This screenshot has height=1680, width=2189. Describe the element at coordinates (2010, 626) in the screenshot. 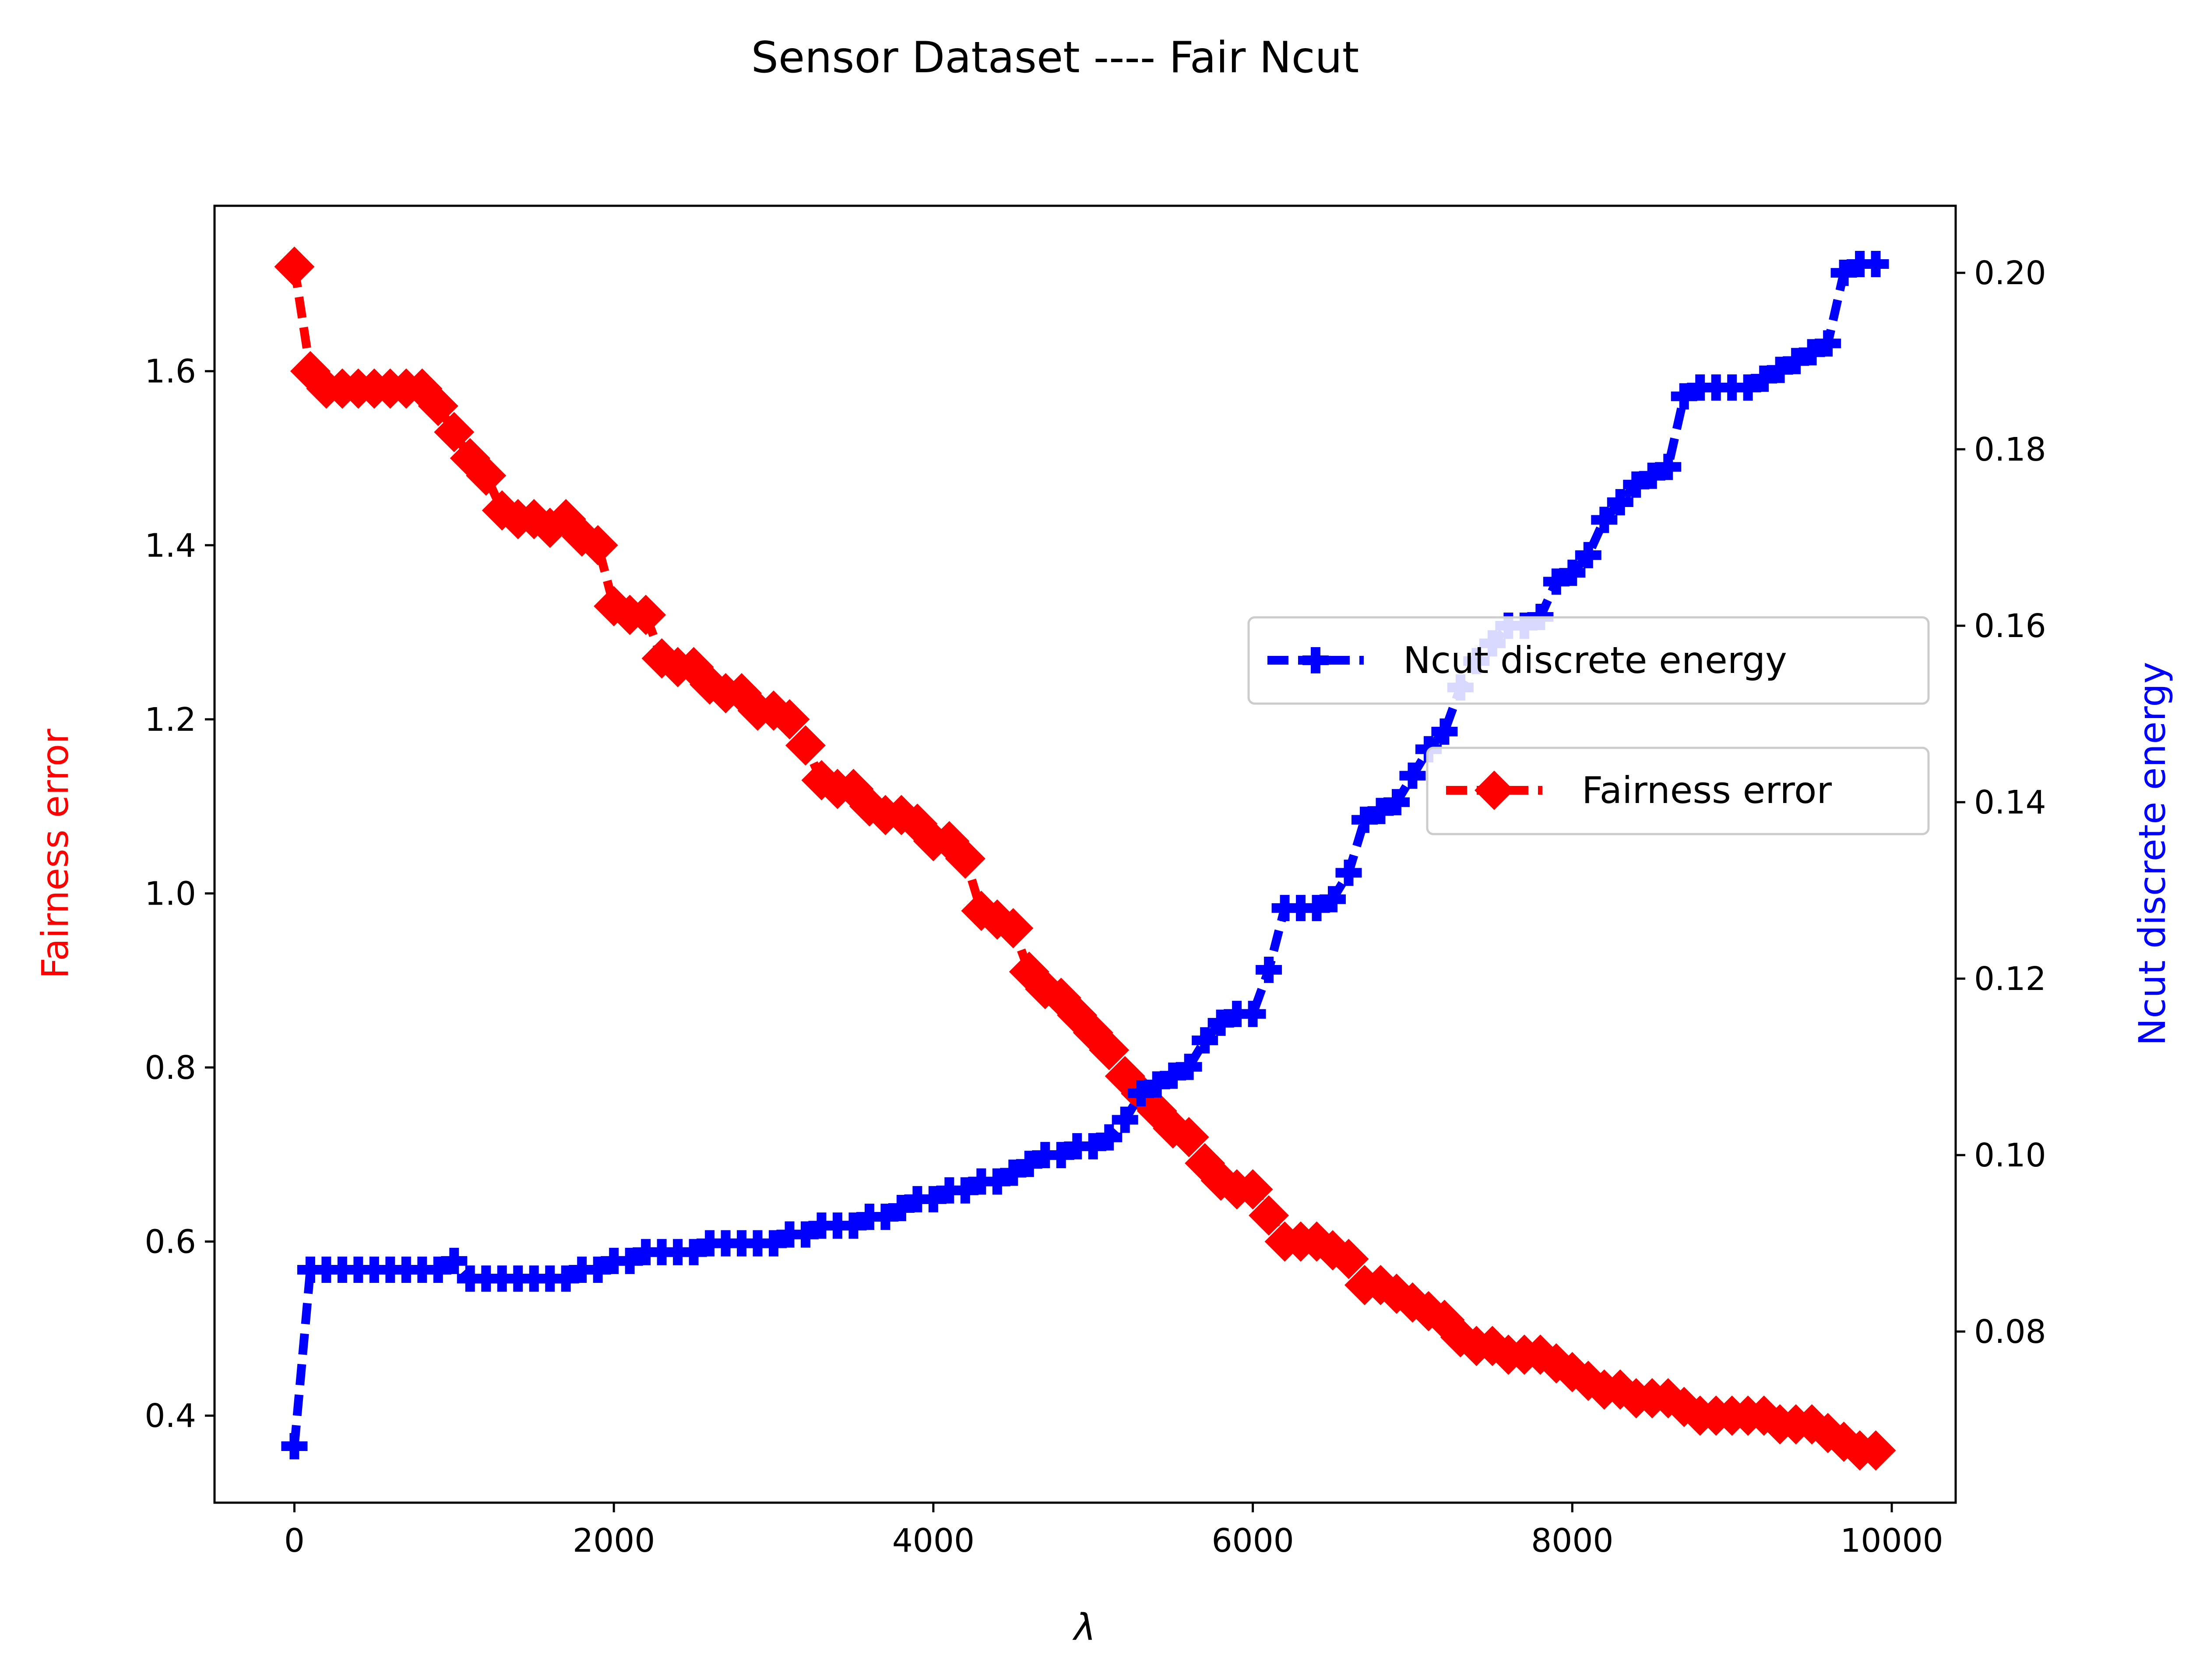

I see `y-right-tick-label: 0.16` at that location.